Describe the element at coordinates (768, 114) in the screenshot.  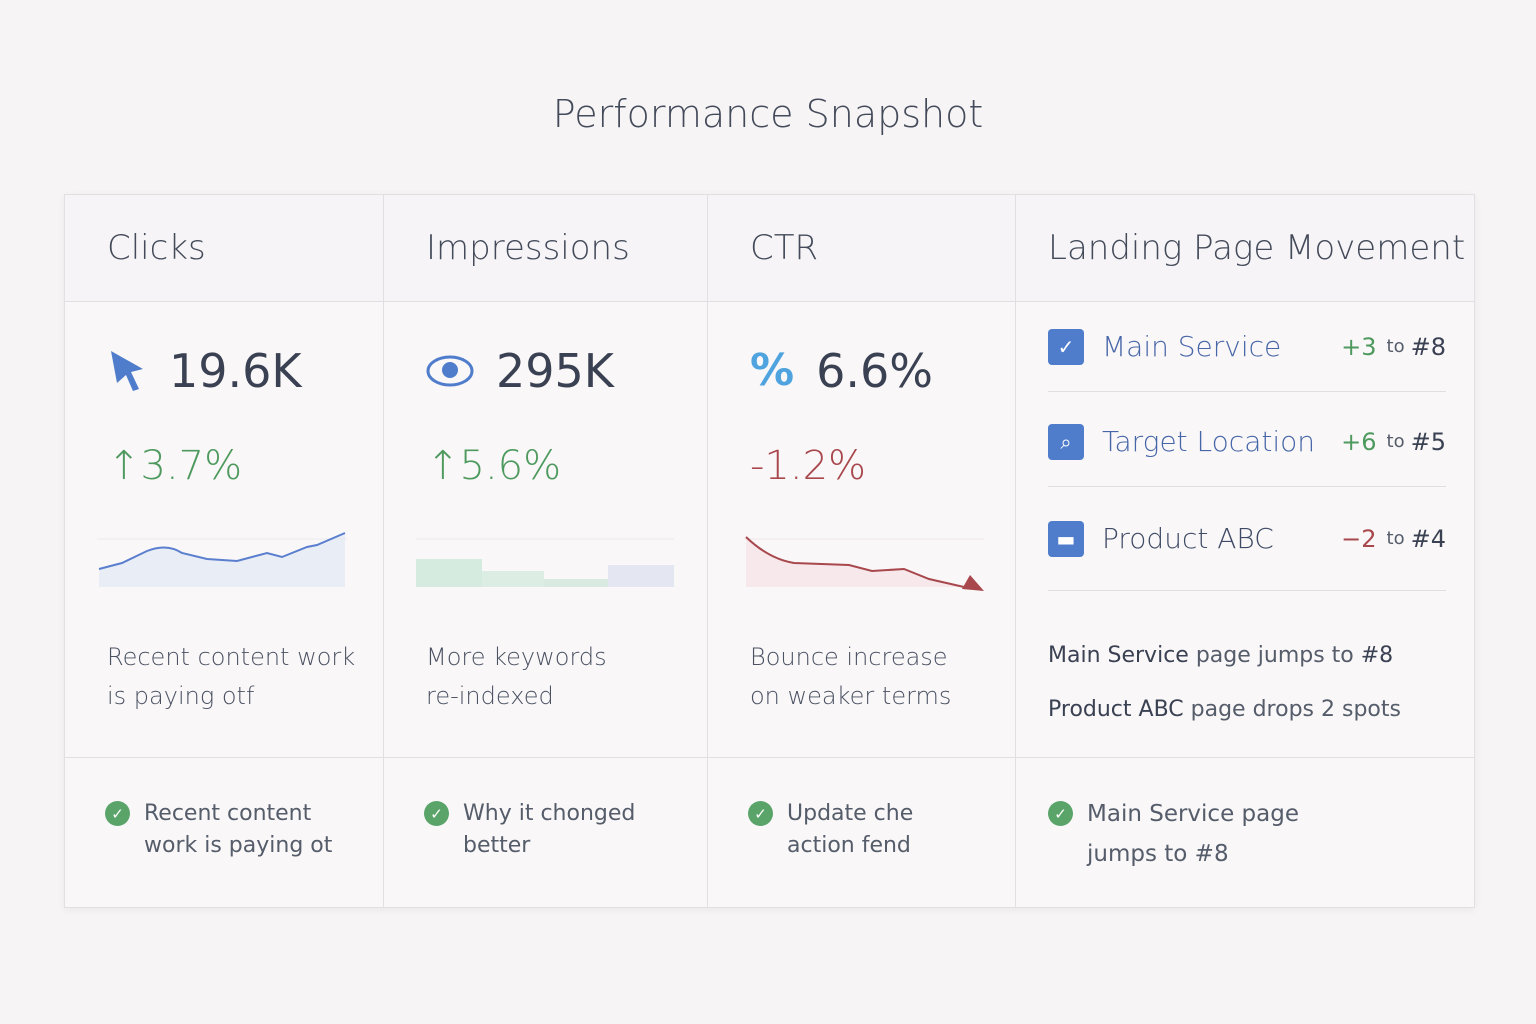
I see `page-title: Performance Snapshot` at that location.